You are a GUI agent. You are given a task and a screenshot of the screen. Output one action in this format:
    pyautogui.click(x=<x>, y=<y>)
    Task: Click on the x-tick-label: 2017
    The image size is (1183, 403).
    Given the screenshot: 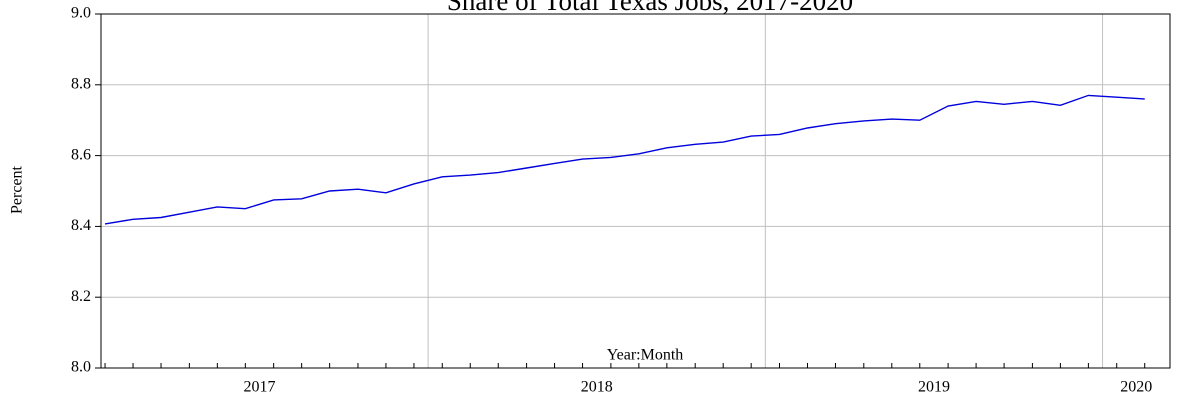 What is the action you would take?
    pyautogui.click(x=259, y=387)
    